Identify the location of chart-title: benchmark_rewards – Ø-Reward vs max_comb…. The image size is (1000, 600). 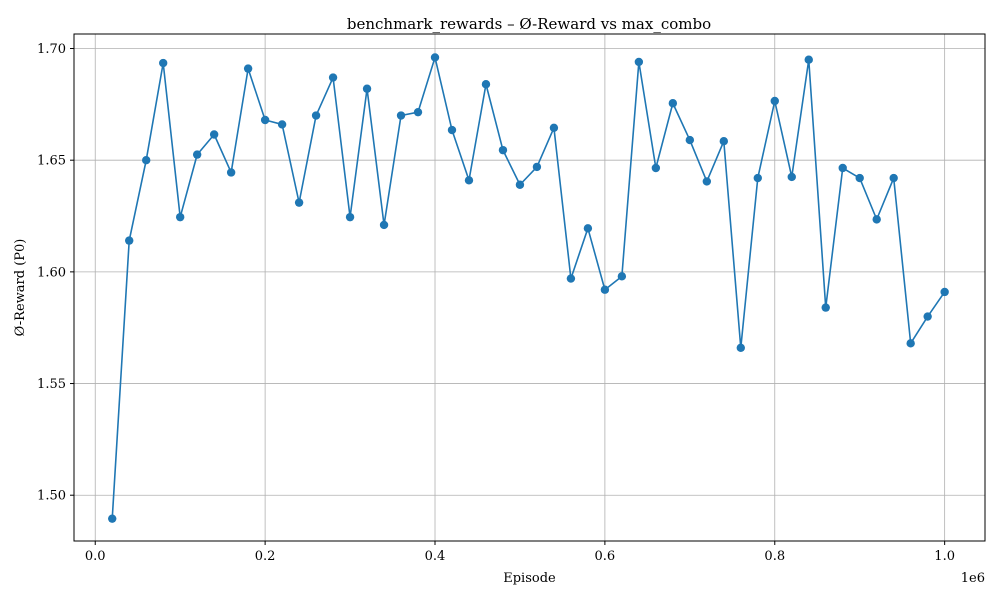
(529, 24).